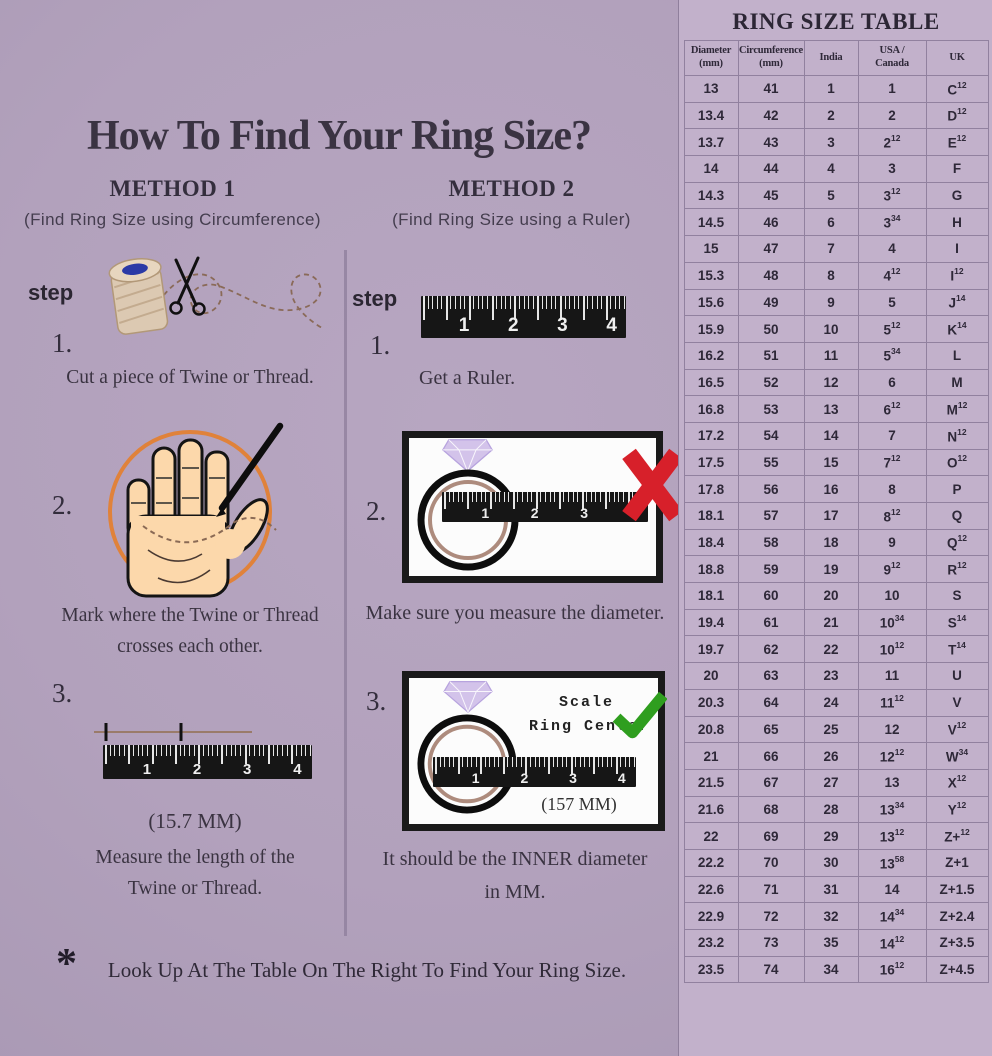 This screenshot has width=992, height=1056. What do you see at coordinates (892, 249) in the screenshot?
I see `table-cell: 4` at bounding box center [892, 249].